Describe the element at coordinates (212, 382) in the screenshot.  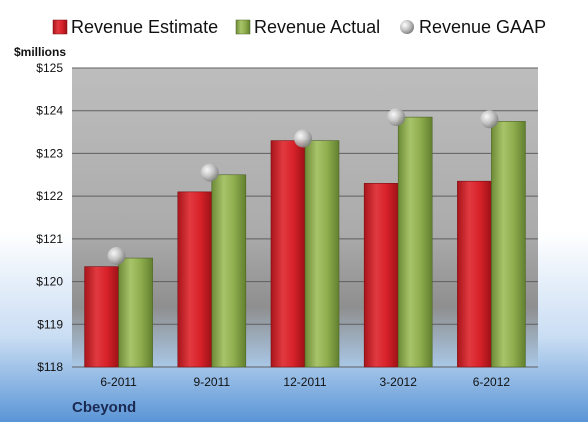
I see `x-tick-label: 9-2011` at that location.